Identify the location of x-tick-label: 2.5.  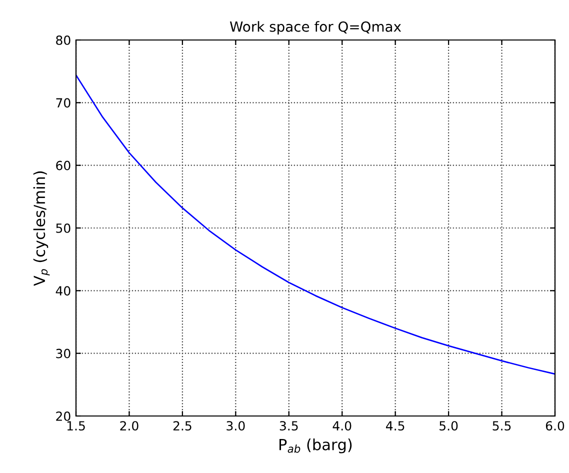
(182, 426).